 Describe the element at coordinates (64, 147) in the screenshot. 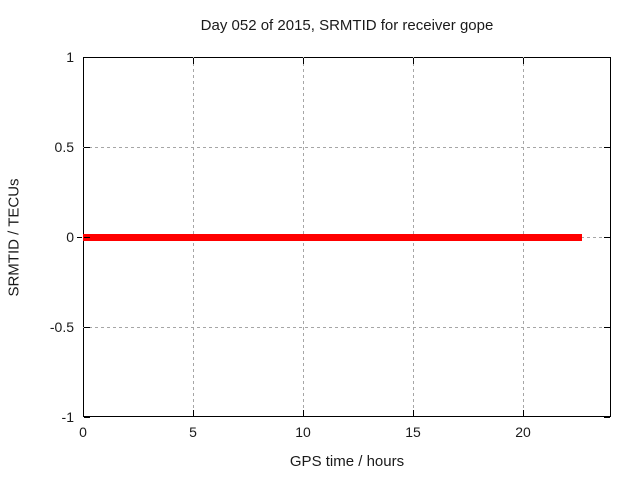

I see `y-tick-label: 0.5` at that location.